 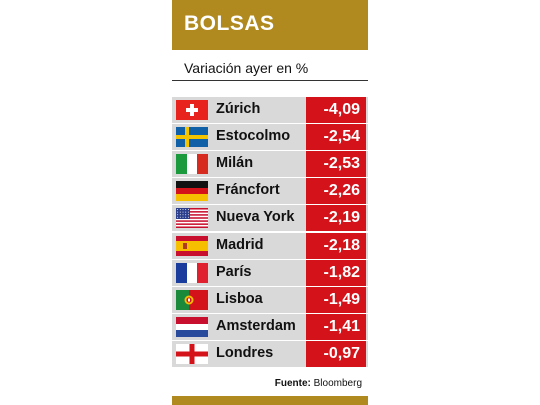 I want to click on footer-bar, so click(x=270, y=400).